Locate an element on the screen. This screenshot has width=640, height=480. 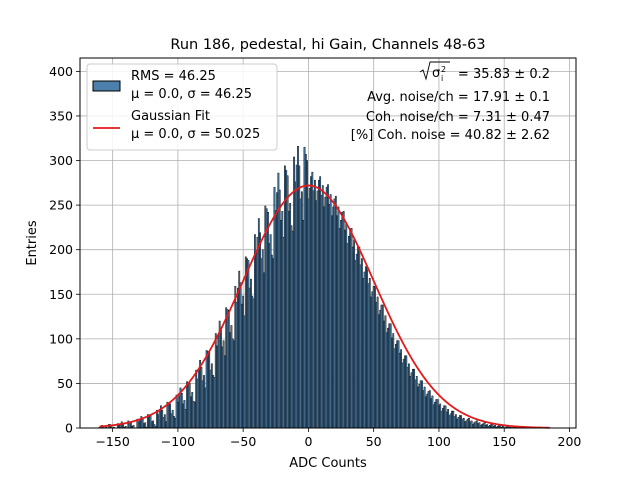
y-tick-label: 200 is located at coordinates (61, 249).